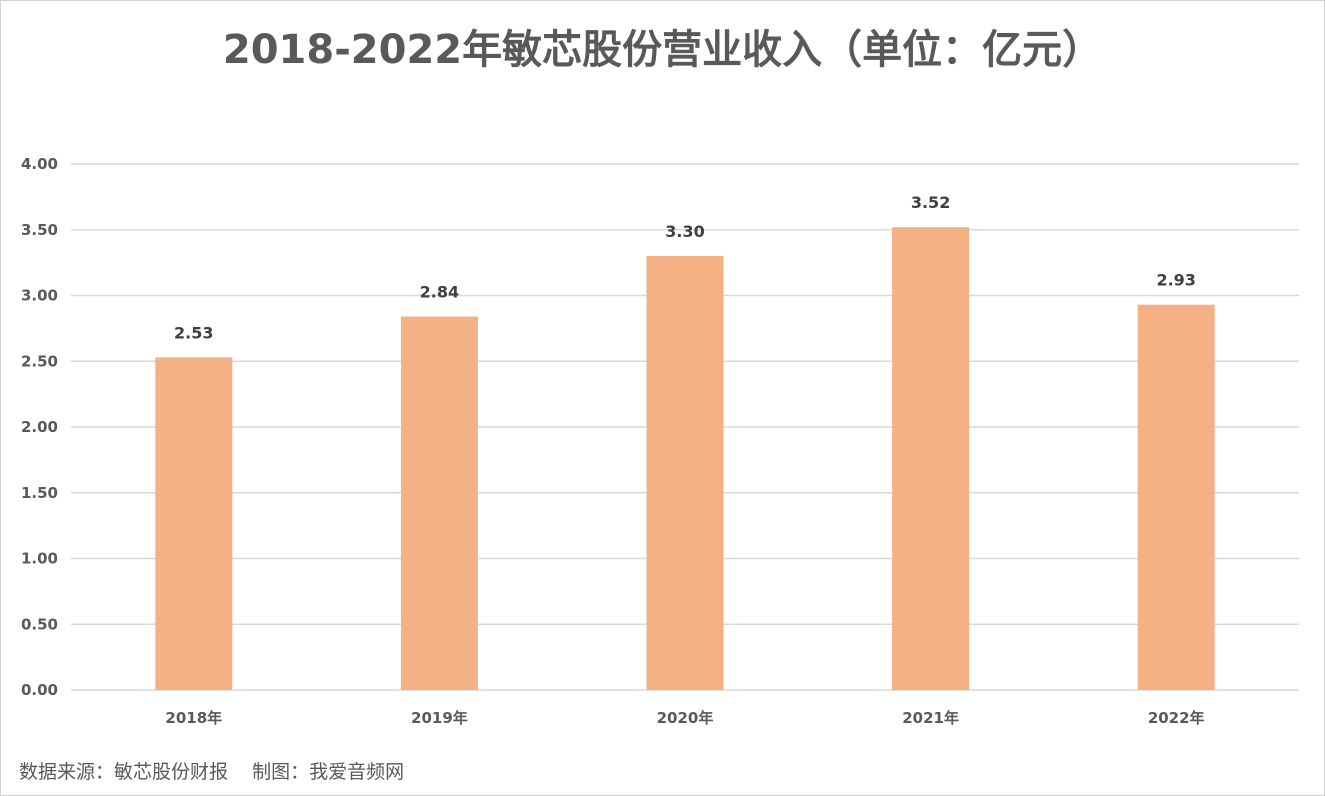 The width and height of the screenshot is (1325, 796). I want to click on y-tick-label: 3.50, so click(39, 230).